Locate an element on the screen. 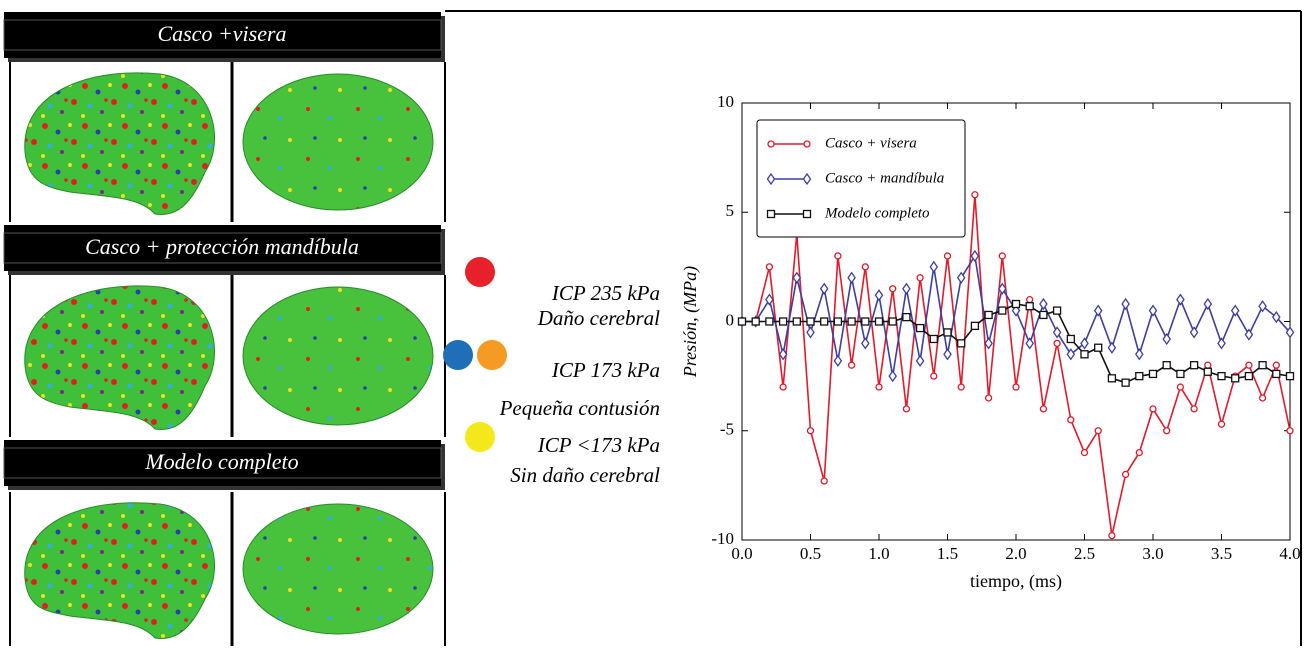 The height and width of the screenshot is (651, 1308). damage-description: Daño cerebral is located at coordinates (598, 318).